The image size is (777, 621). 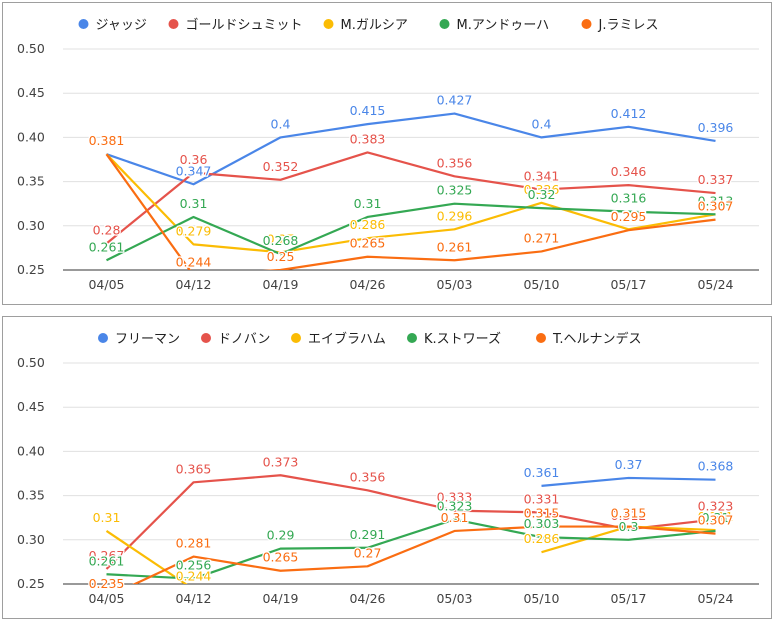 I want to click on data-label: 0.303, so click(x=542, y=523).